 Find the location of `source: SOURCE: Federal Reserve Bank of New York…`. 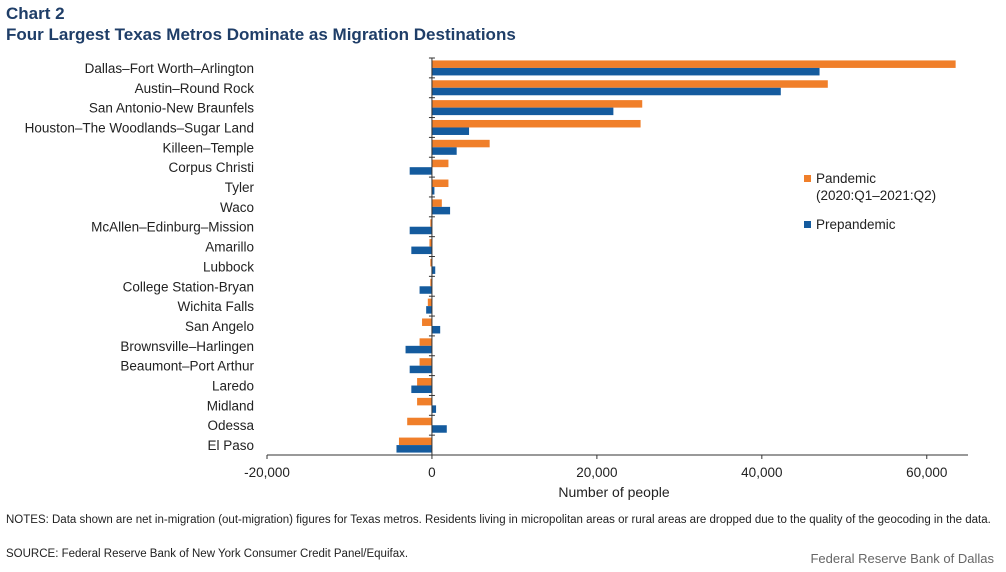

source: SOURCE: Federal Reserve Bank of New York… is located at coordinates (207, 554).